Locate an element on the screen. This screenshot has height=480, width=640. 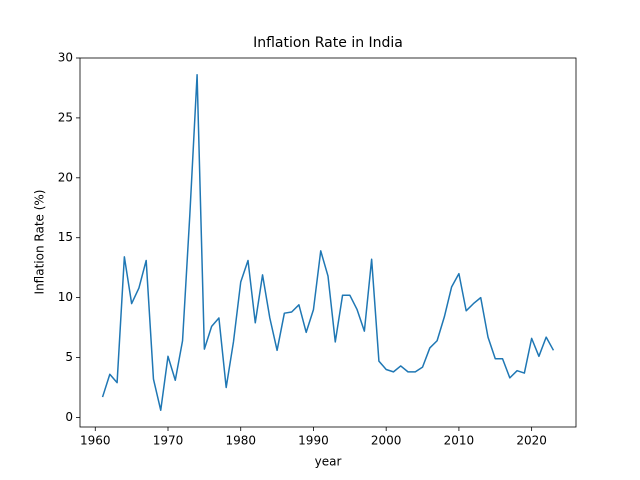
y-tick-label: 15 is located at coordinates (65, 237).